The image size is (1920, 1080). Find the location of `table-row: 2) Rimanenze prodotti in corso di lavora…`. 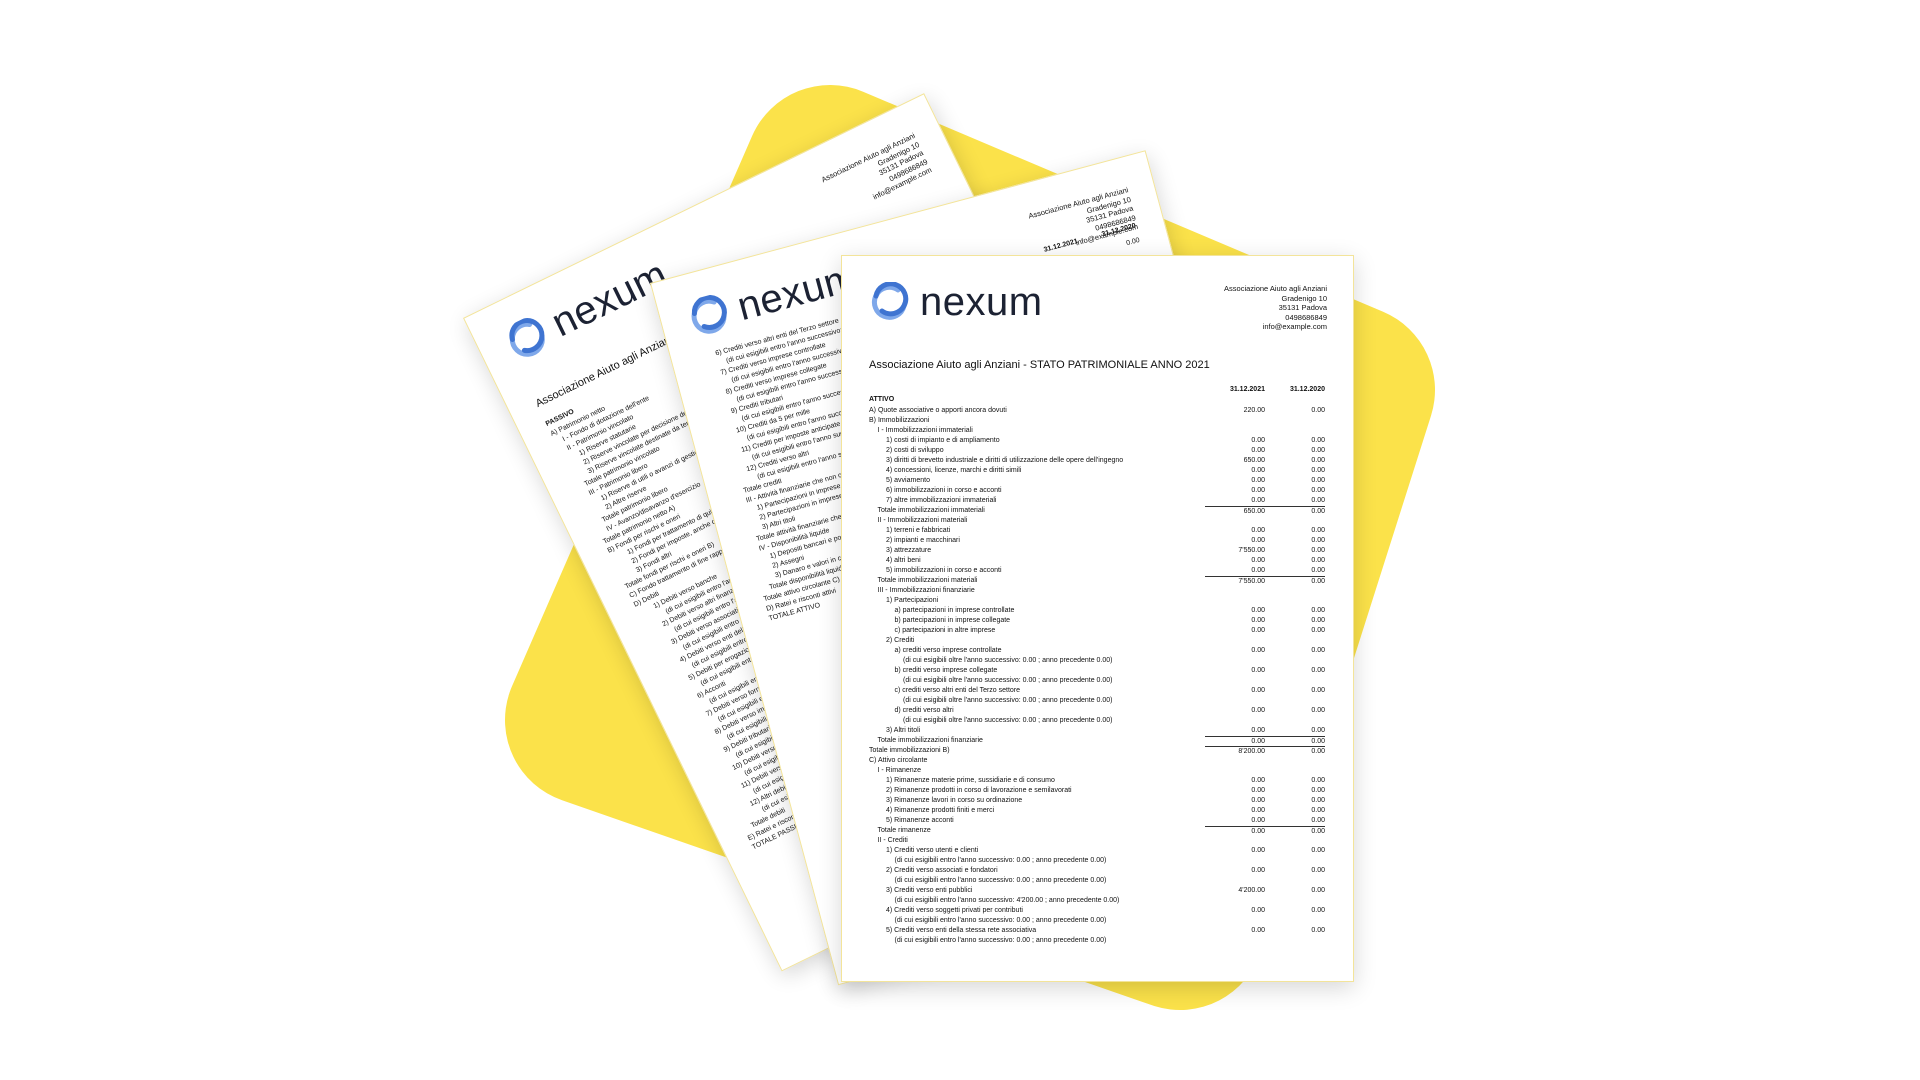

table-row: 2) Rimanenze prodotti in corso di lavora… is located at coordinates (1097, 791).